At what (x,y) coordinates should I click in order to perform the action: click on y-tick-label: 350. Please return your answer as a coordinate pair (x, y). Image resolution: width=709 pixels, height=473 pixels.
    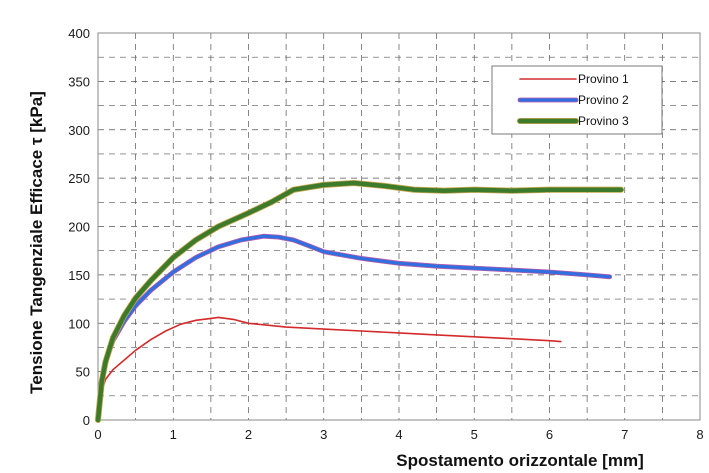
    Looking at the image, I should click on (79, 81).